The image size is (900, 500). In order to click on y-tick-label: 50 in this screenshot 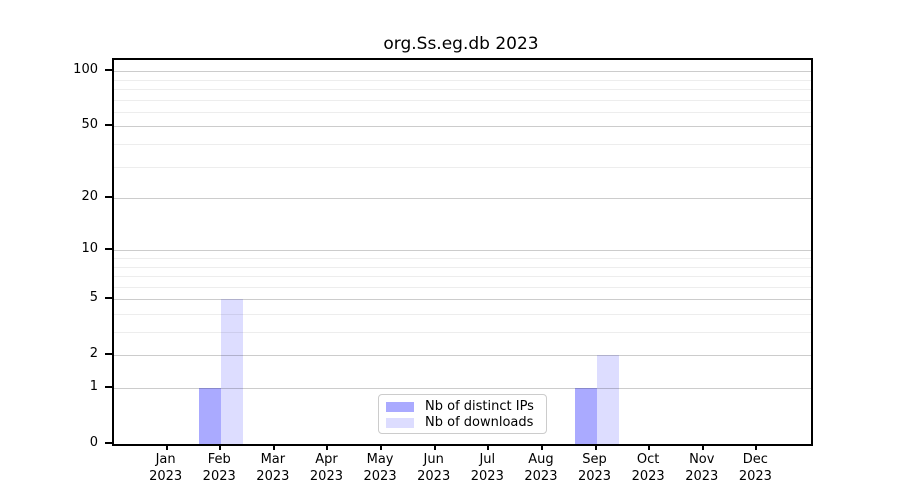, I will do `click(89, 125)`.